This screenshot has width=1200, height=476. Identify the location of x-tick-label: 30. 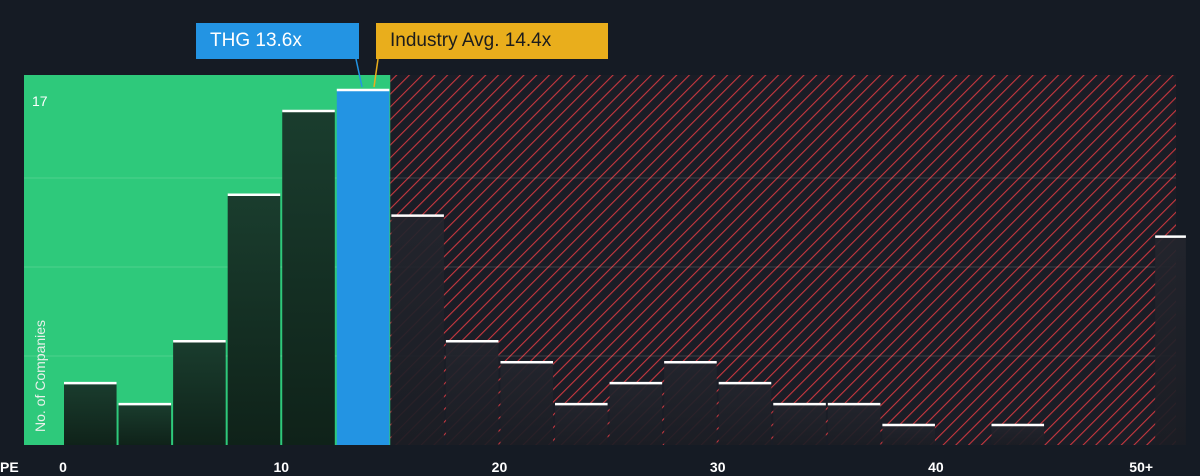
(718, 467).